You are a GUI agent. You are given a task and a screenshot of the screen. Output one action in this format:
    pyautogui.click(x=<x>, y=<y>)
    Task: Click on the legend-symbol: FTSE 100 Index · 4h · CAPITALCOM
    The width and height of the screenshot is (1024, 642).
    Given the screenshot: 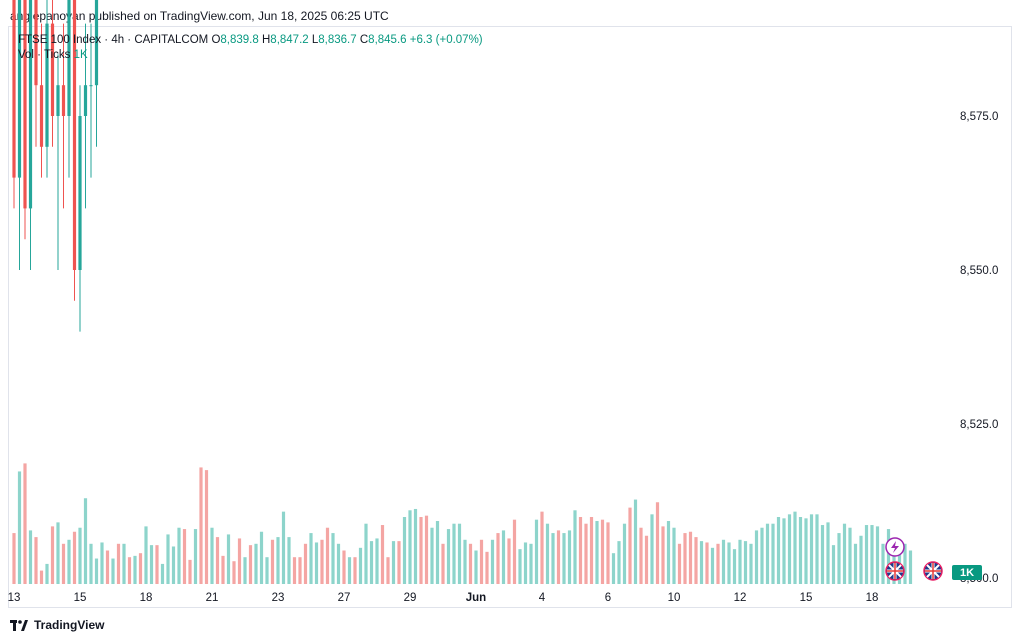 What is the action you would take?
    pyautogui.click(x=113, y=40)
    